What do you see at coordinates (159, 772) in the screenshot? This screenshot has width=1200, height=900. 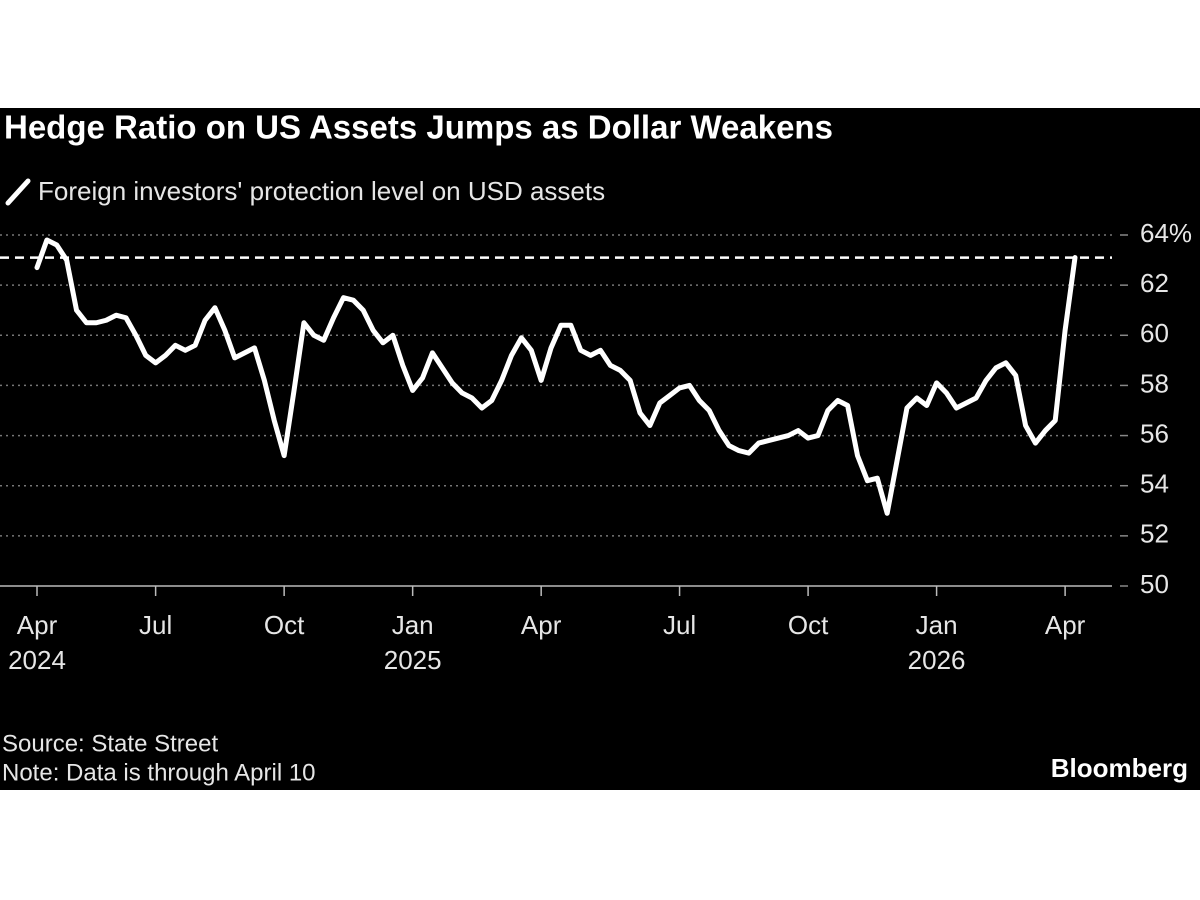 I see `note: Note: Data is through April 10` at bounding box center [159, 772].